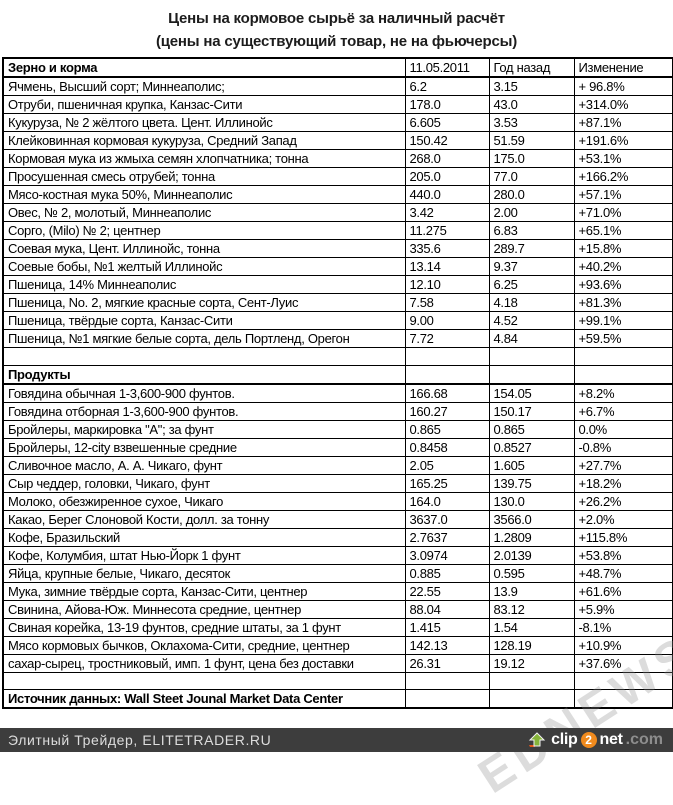 The width and height of the screenshot is (673, 805). Describe the element at coordinates (531, 483) in the screenshot. I see `price-year-ago-cell: 139.75` at that location.